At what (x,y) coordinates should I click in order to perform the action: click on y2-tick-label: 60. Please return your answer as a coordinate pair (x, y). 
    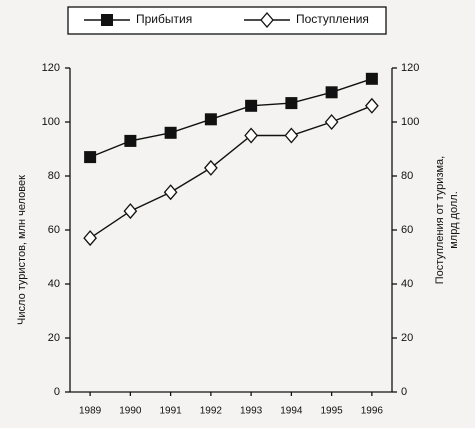
    Looking at the image, I should click on (407, 230).